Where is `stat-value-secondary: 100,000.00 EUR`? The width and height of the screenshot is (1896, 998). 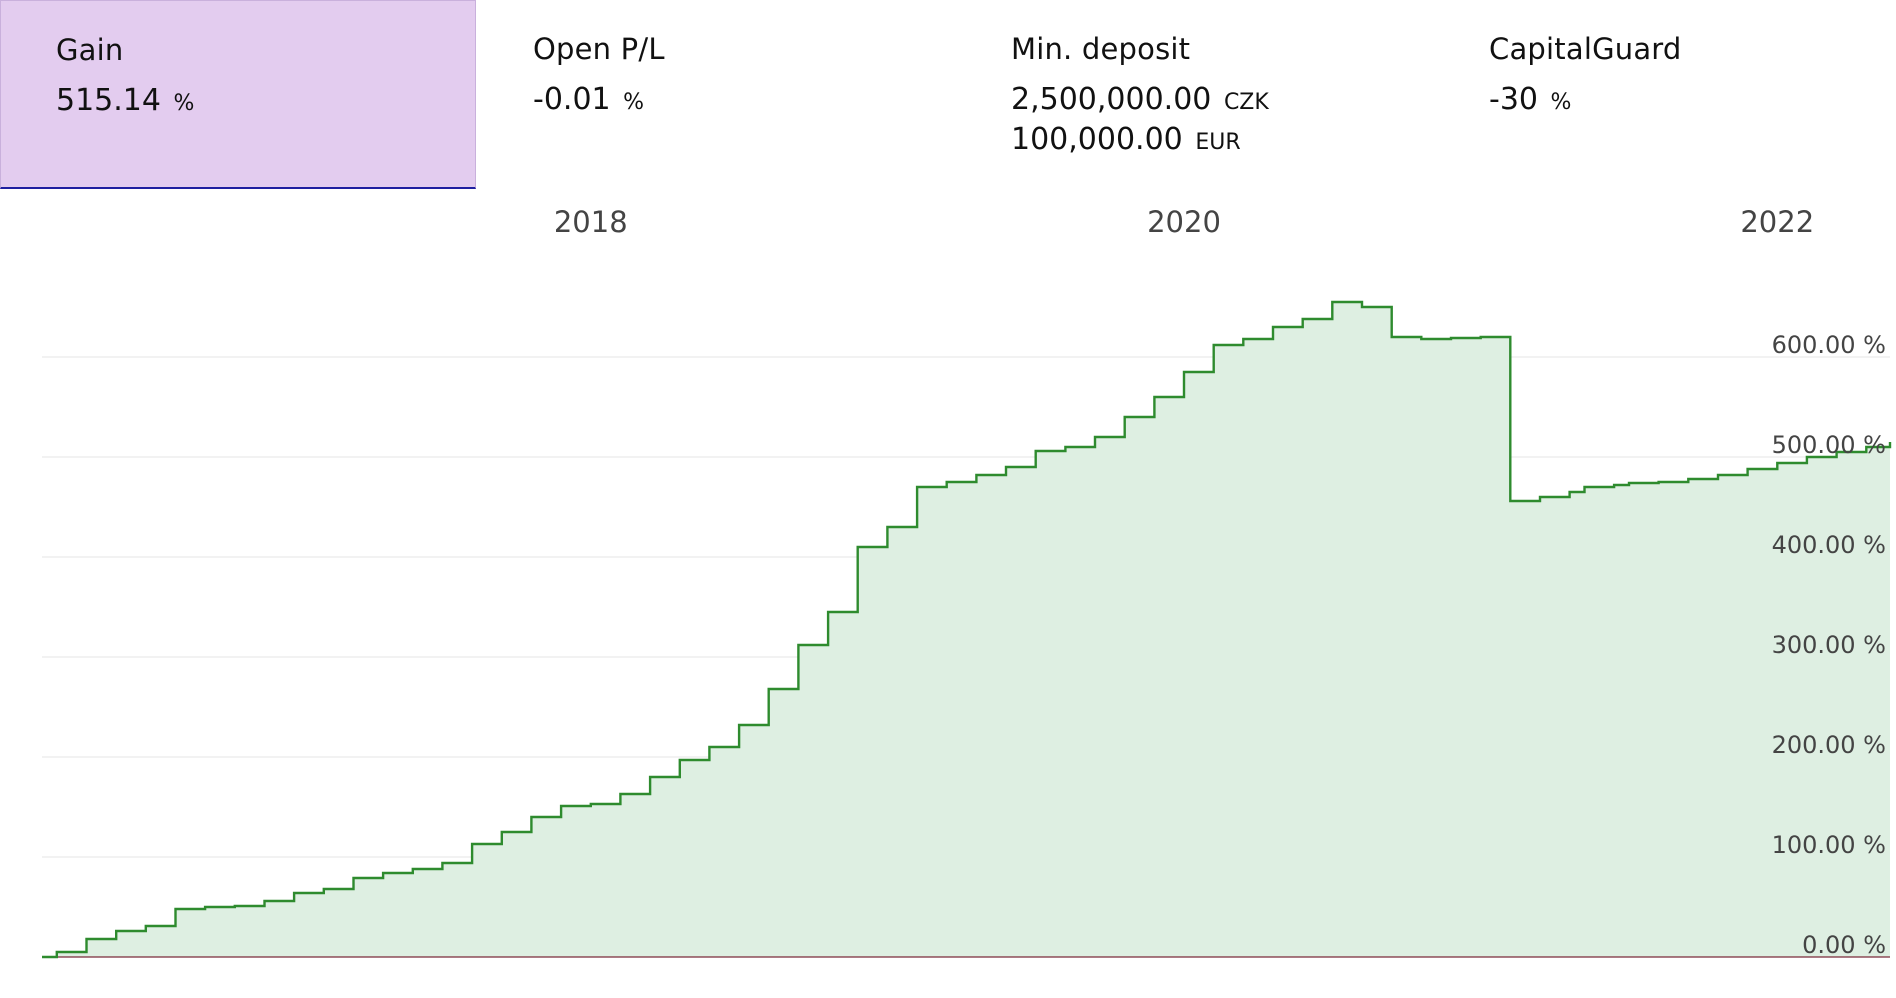
stat-value-secondary: 100,000.00 EUR is located at coordinates (1126, 141).